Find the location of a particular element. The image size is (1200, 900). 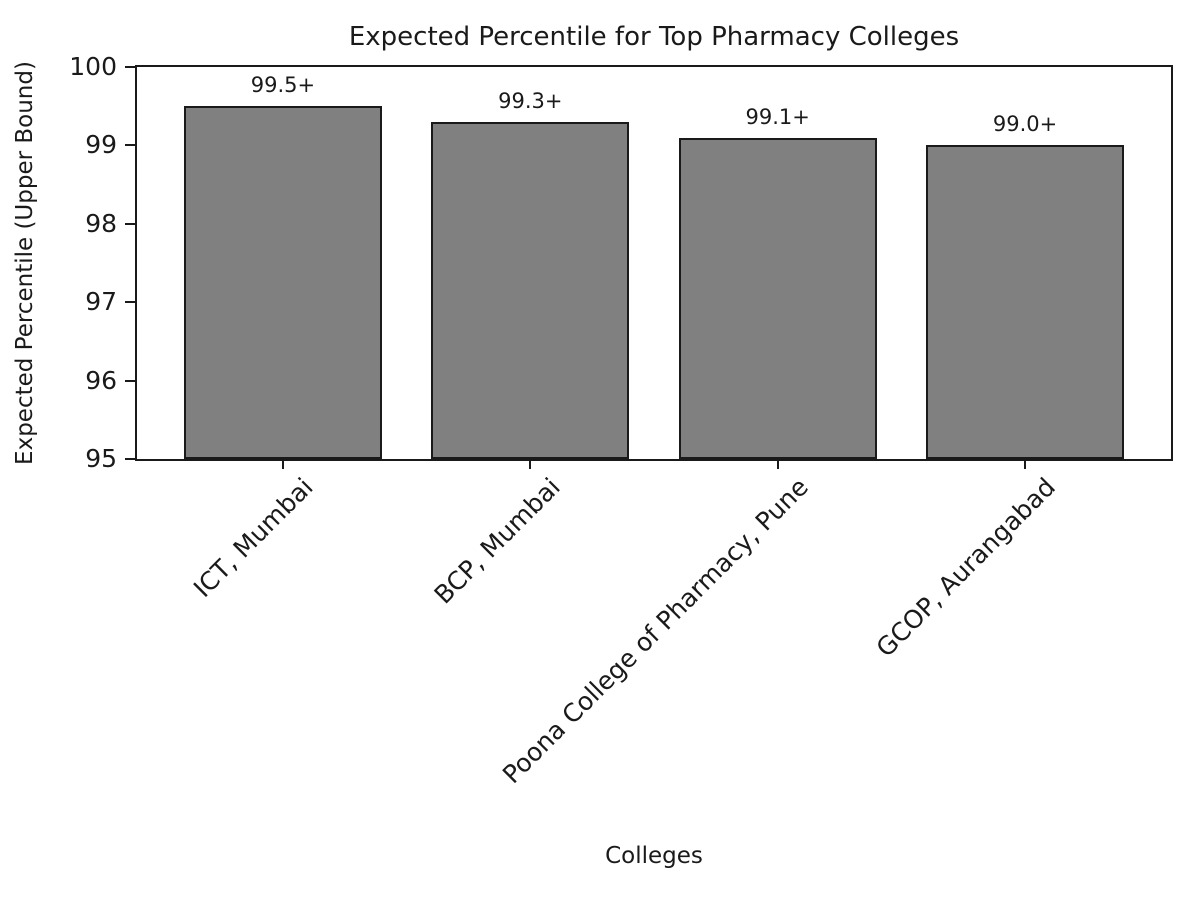

y-tick-label: 99 is located at coordinates (101, 145).